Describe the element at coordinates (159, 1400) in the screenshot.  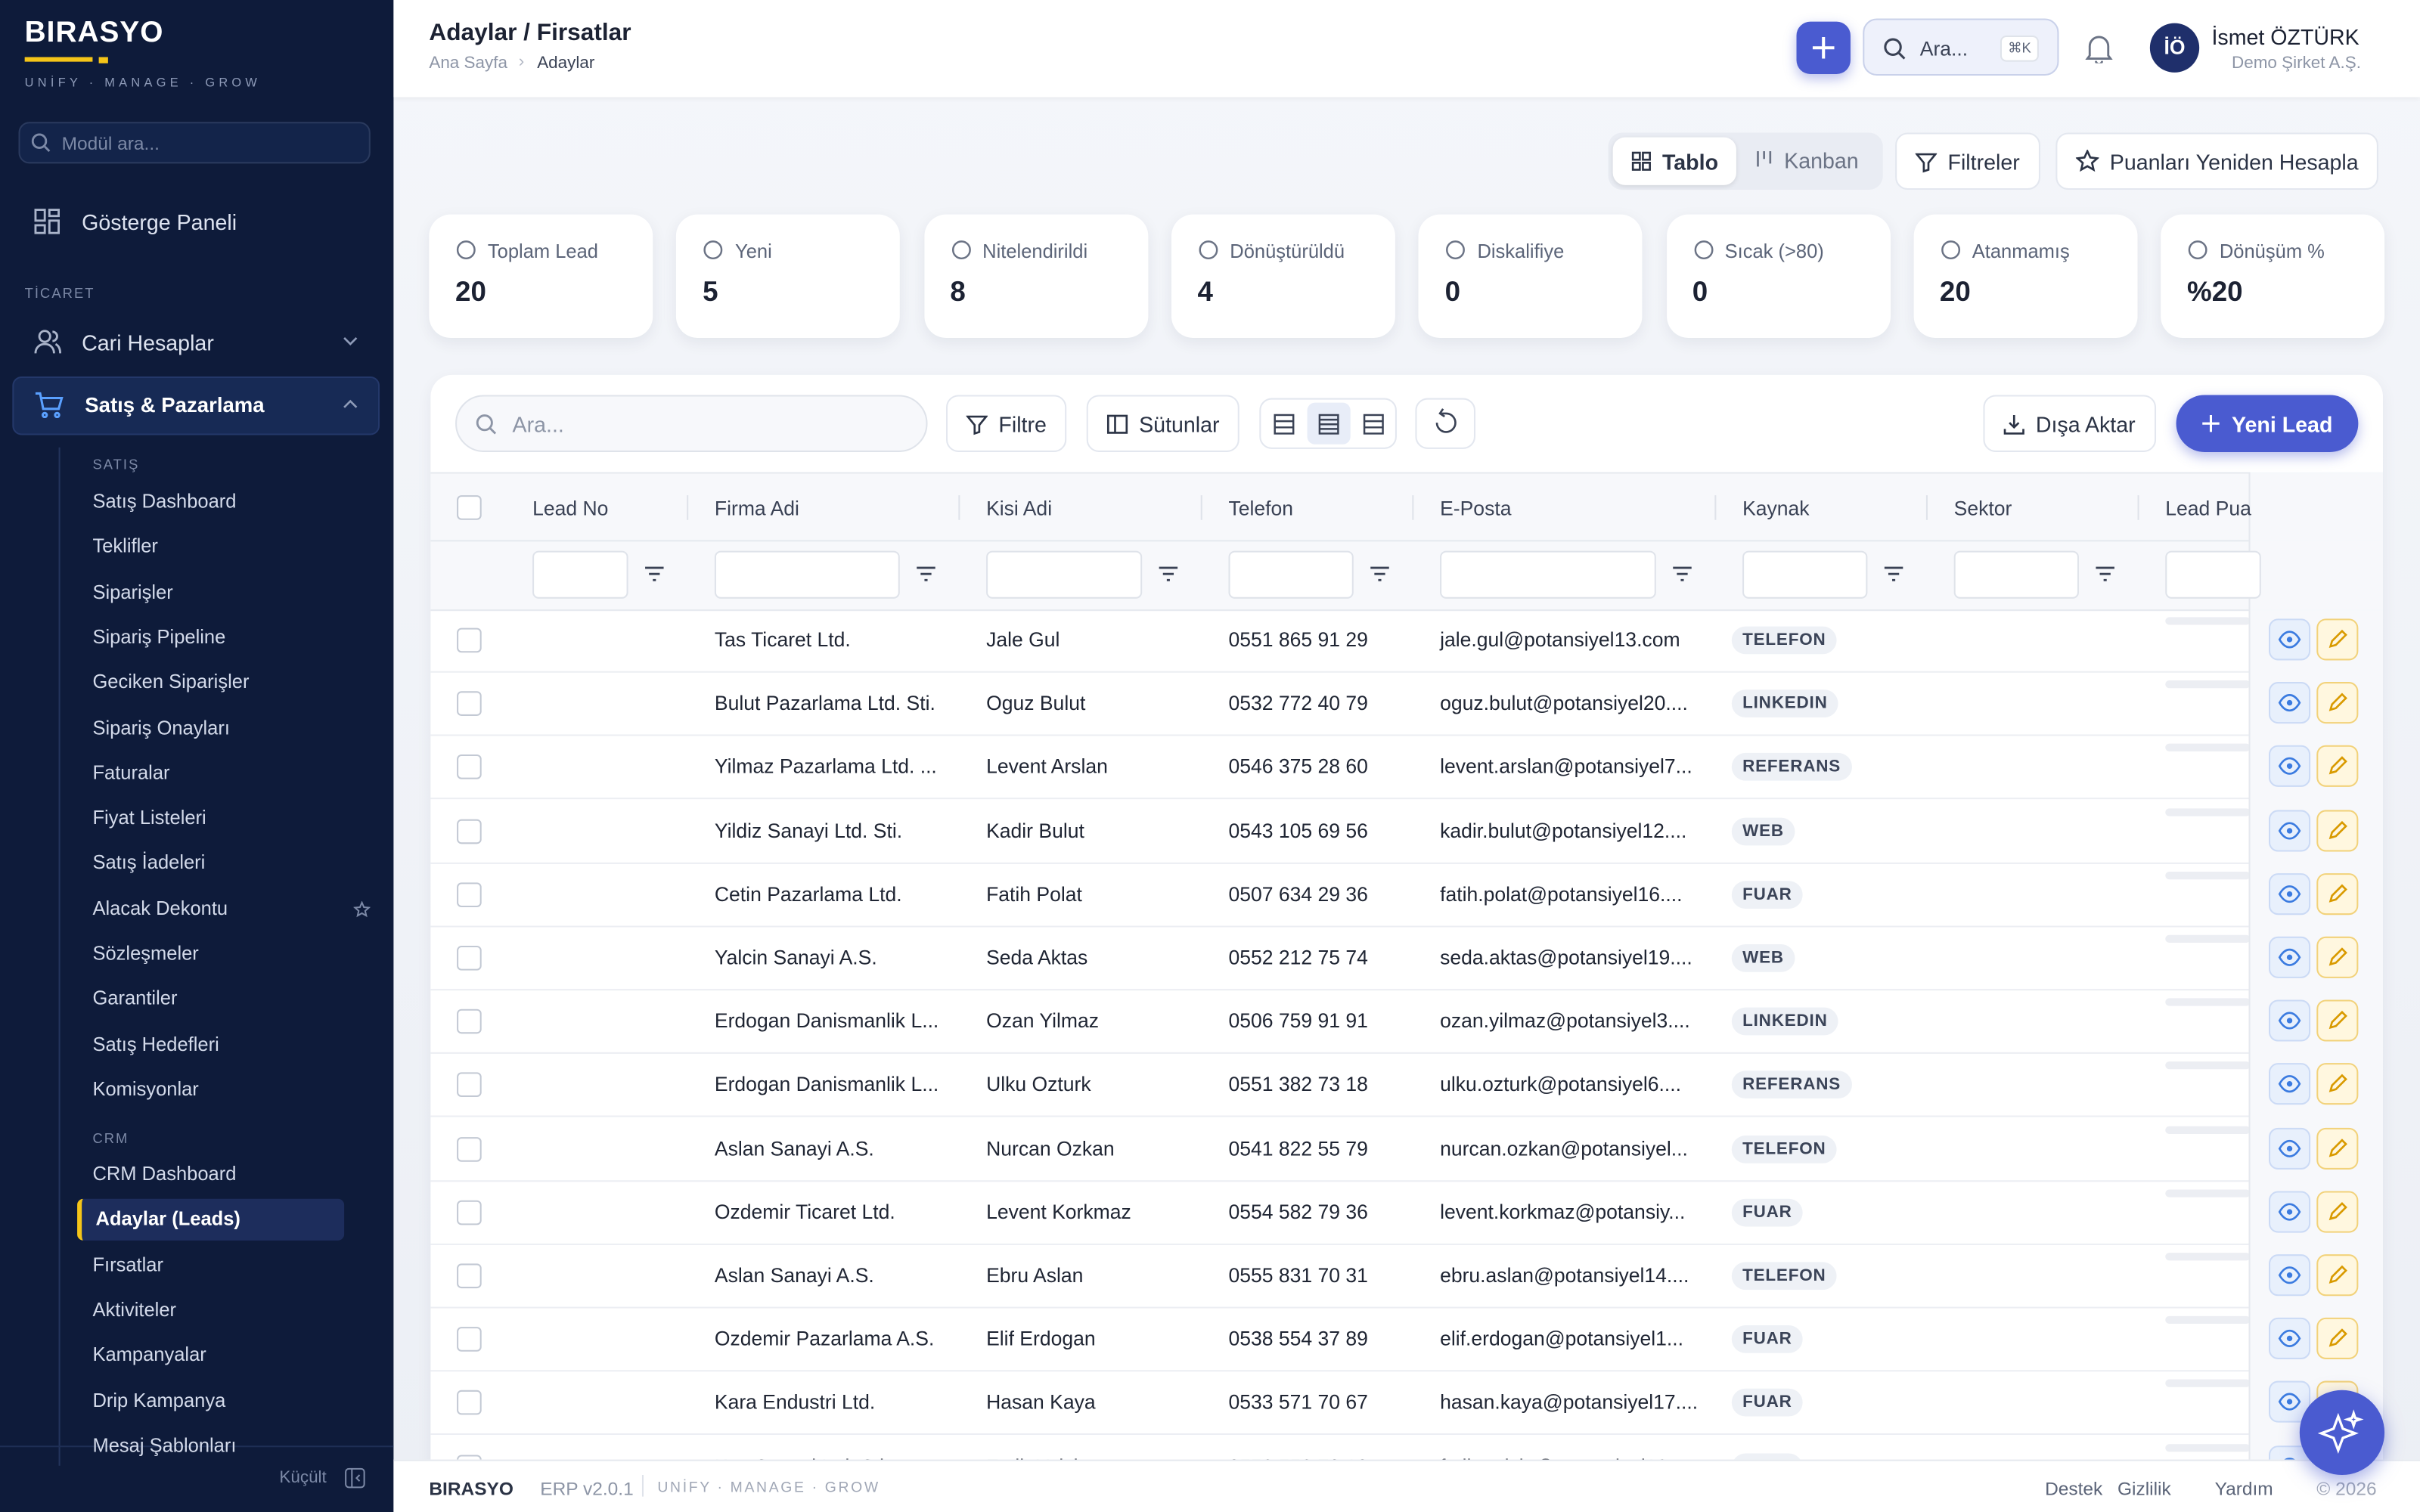
I see `menu-item: Drip Kampanya` at that location.